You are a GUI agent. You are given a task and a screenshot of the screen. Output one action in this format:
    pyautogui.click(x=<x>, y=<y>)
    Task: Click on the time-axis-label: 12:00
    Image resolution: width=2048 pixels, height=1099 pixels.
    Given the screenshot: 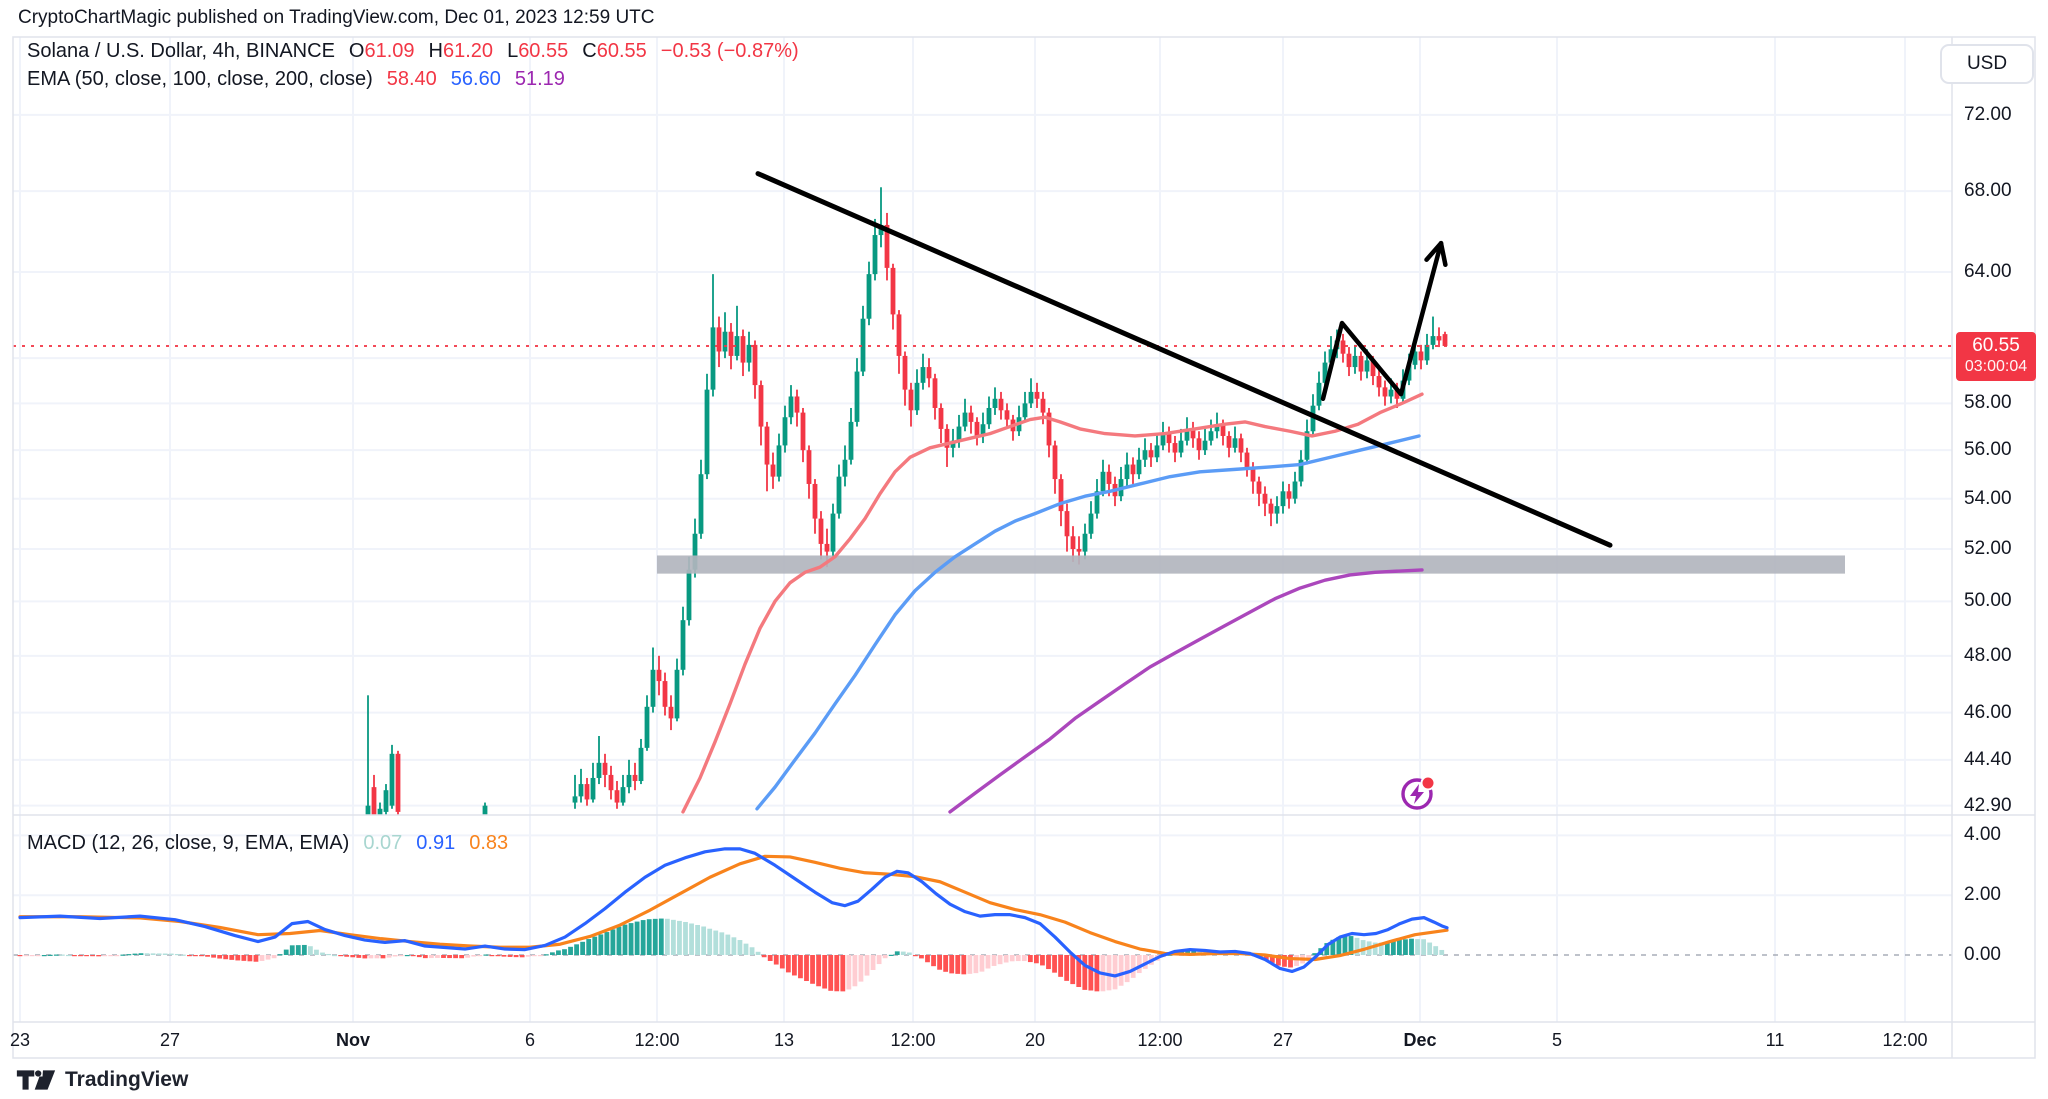 What is the action you would take?
    pyautogui.click(x=1160, y=1040)
    